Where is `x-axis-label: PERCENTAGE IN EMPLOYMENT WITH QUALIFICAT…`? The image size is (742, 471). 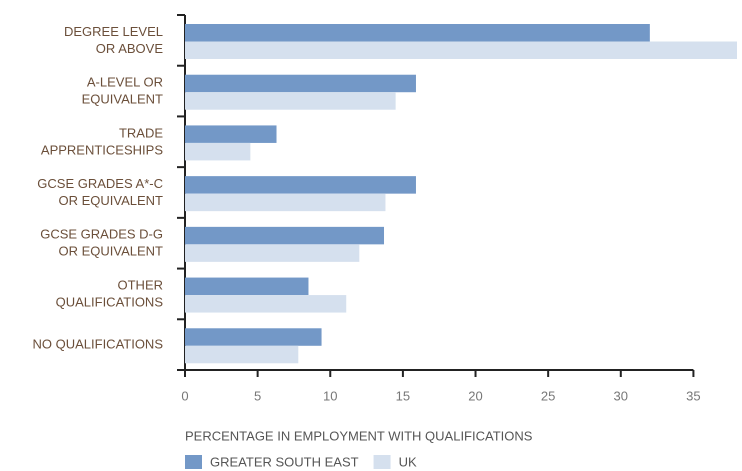
x-axis-label: PERCENTAGE IN EMPLOYMENT WITH QUALIFICAT… is located at coordinates (359, 435).